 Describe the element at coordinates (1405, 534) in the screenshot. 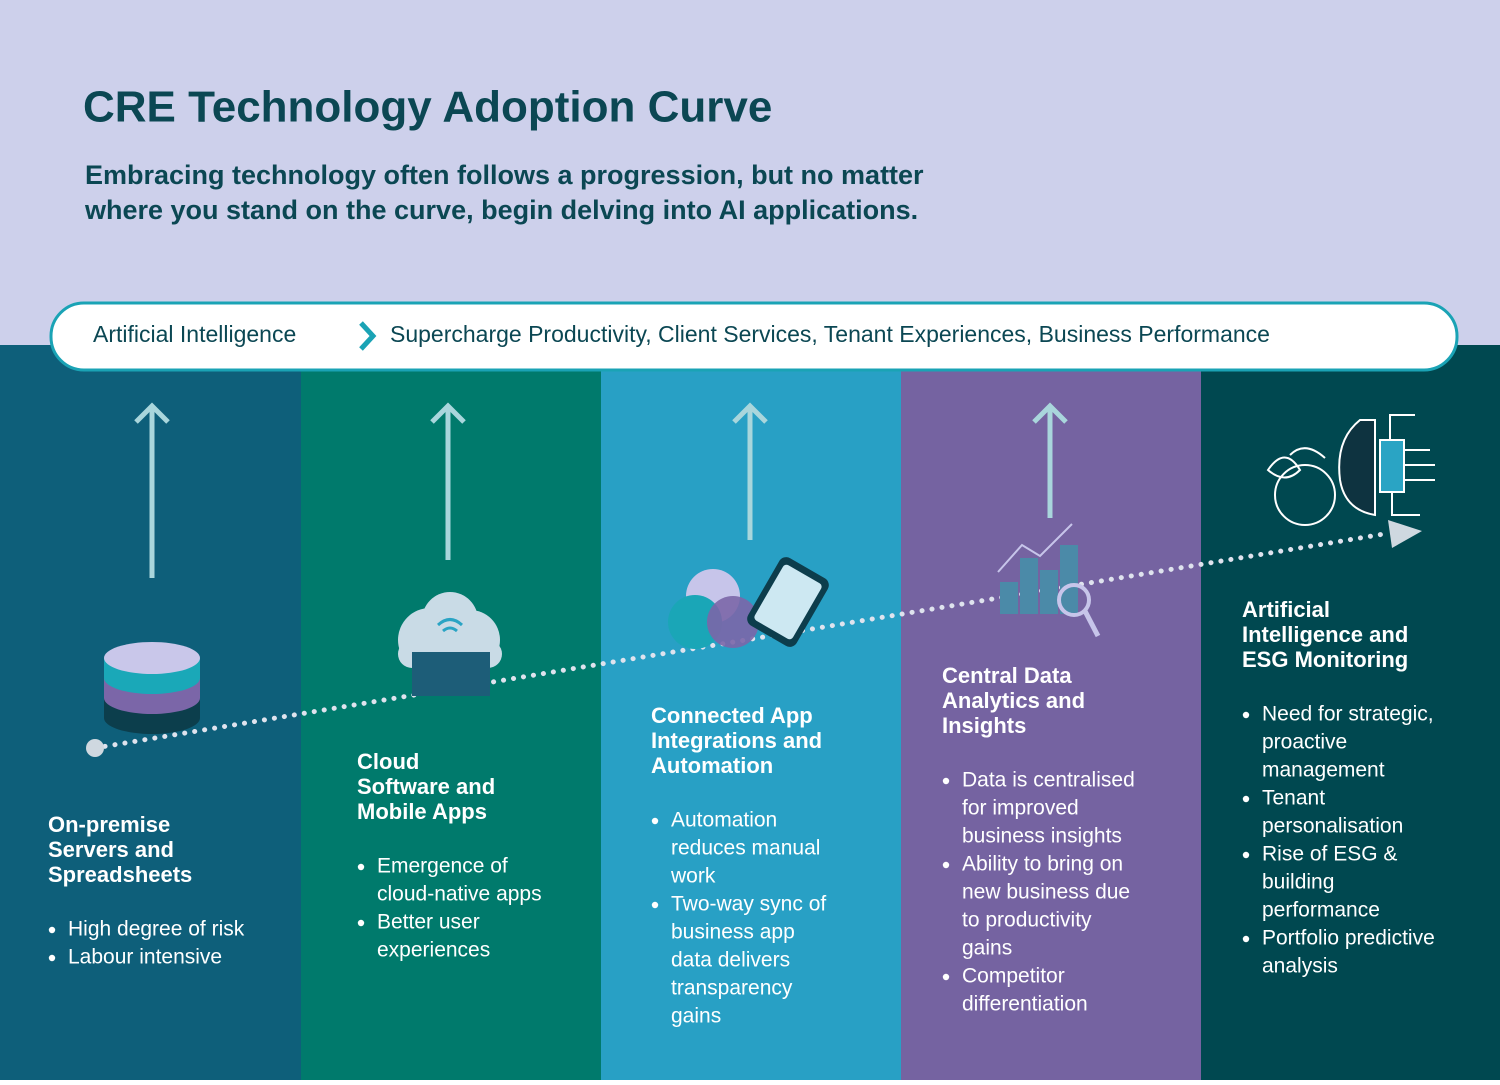

I see `curve-arrowhead` at that location.